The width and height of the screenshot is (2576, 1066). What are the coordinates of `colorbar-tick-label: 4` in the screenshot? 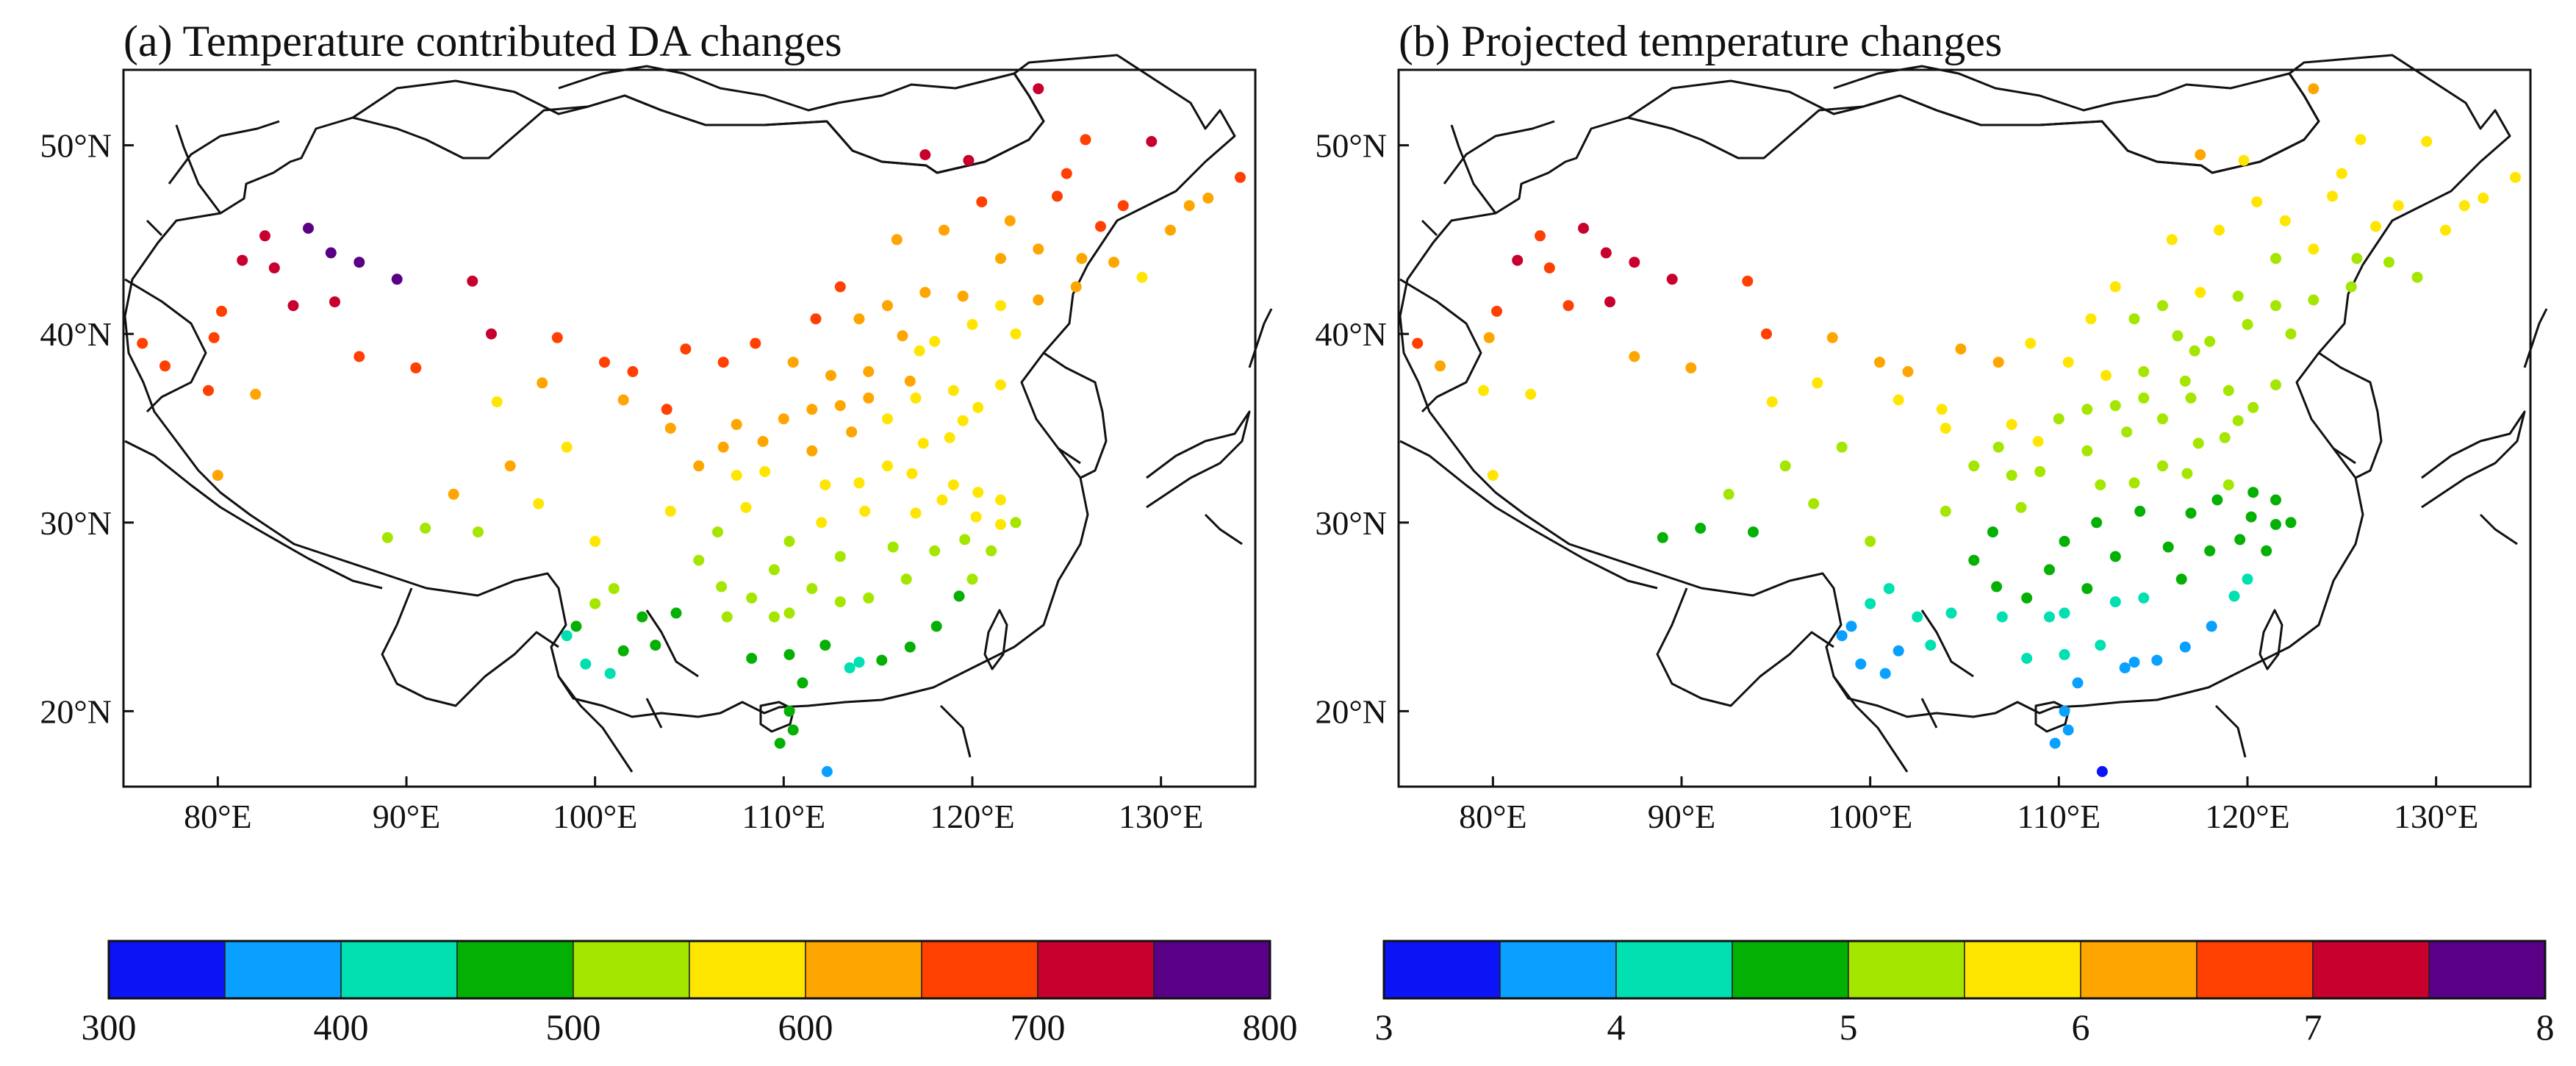 It's located at (1616, 1027).